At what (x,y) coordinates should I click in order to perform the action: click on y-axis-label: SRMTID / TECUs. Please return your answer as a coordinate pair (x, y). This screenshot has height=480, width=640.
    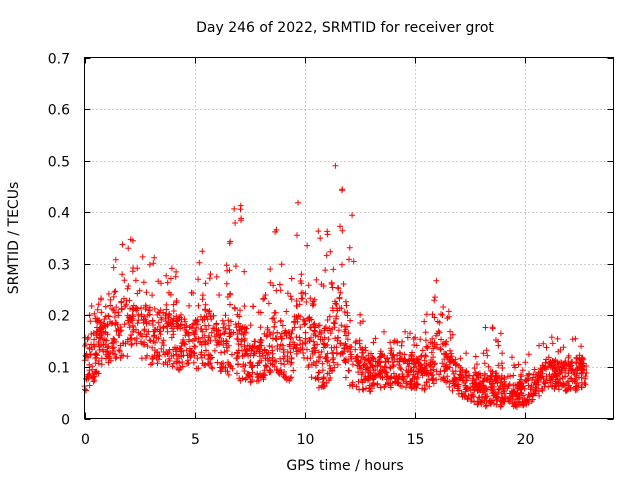
    Looking at the image, I should click on (14, 238).